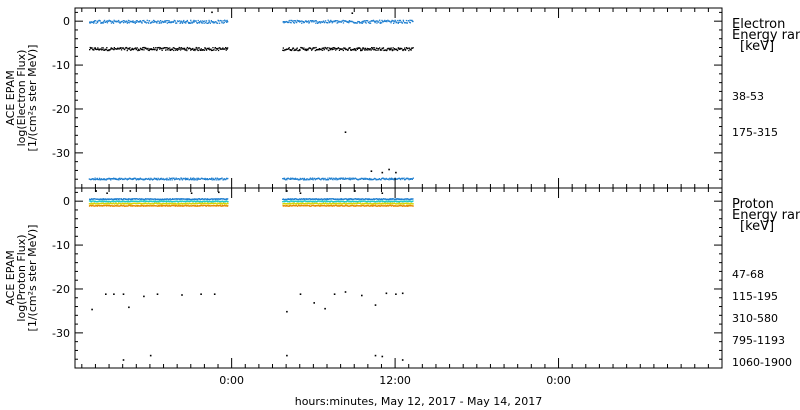 This screenshot has width=800, height=410. What do you see at coordinates (558, 380) in the screenshot?
I see `x-tick-label: 0:00` at bounding box center [558, 380].